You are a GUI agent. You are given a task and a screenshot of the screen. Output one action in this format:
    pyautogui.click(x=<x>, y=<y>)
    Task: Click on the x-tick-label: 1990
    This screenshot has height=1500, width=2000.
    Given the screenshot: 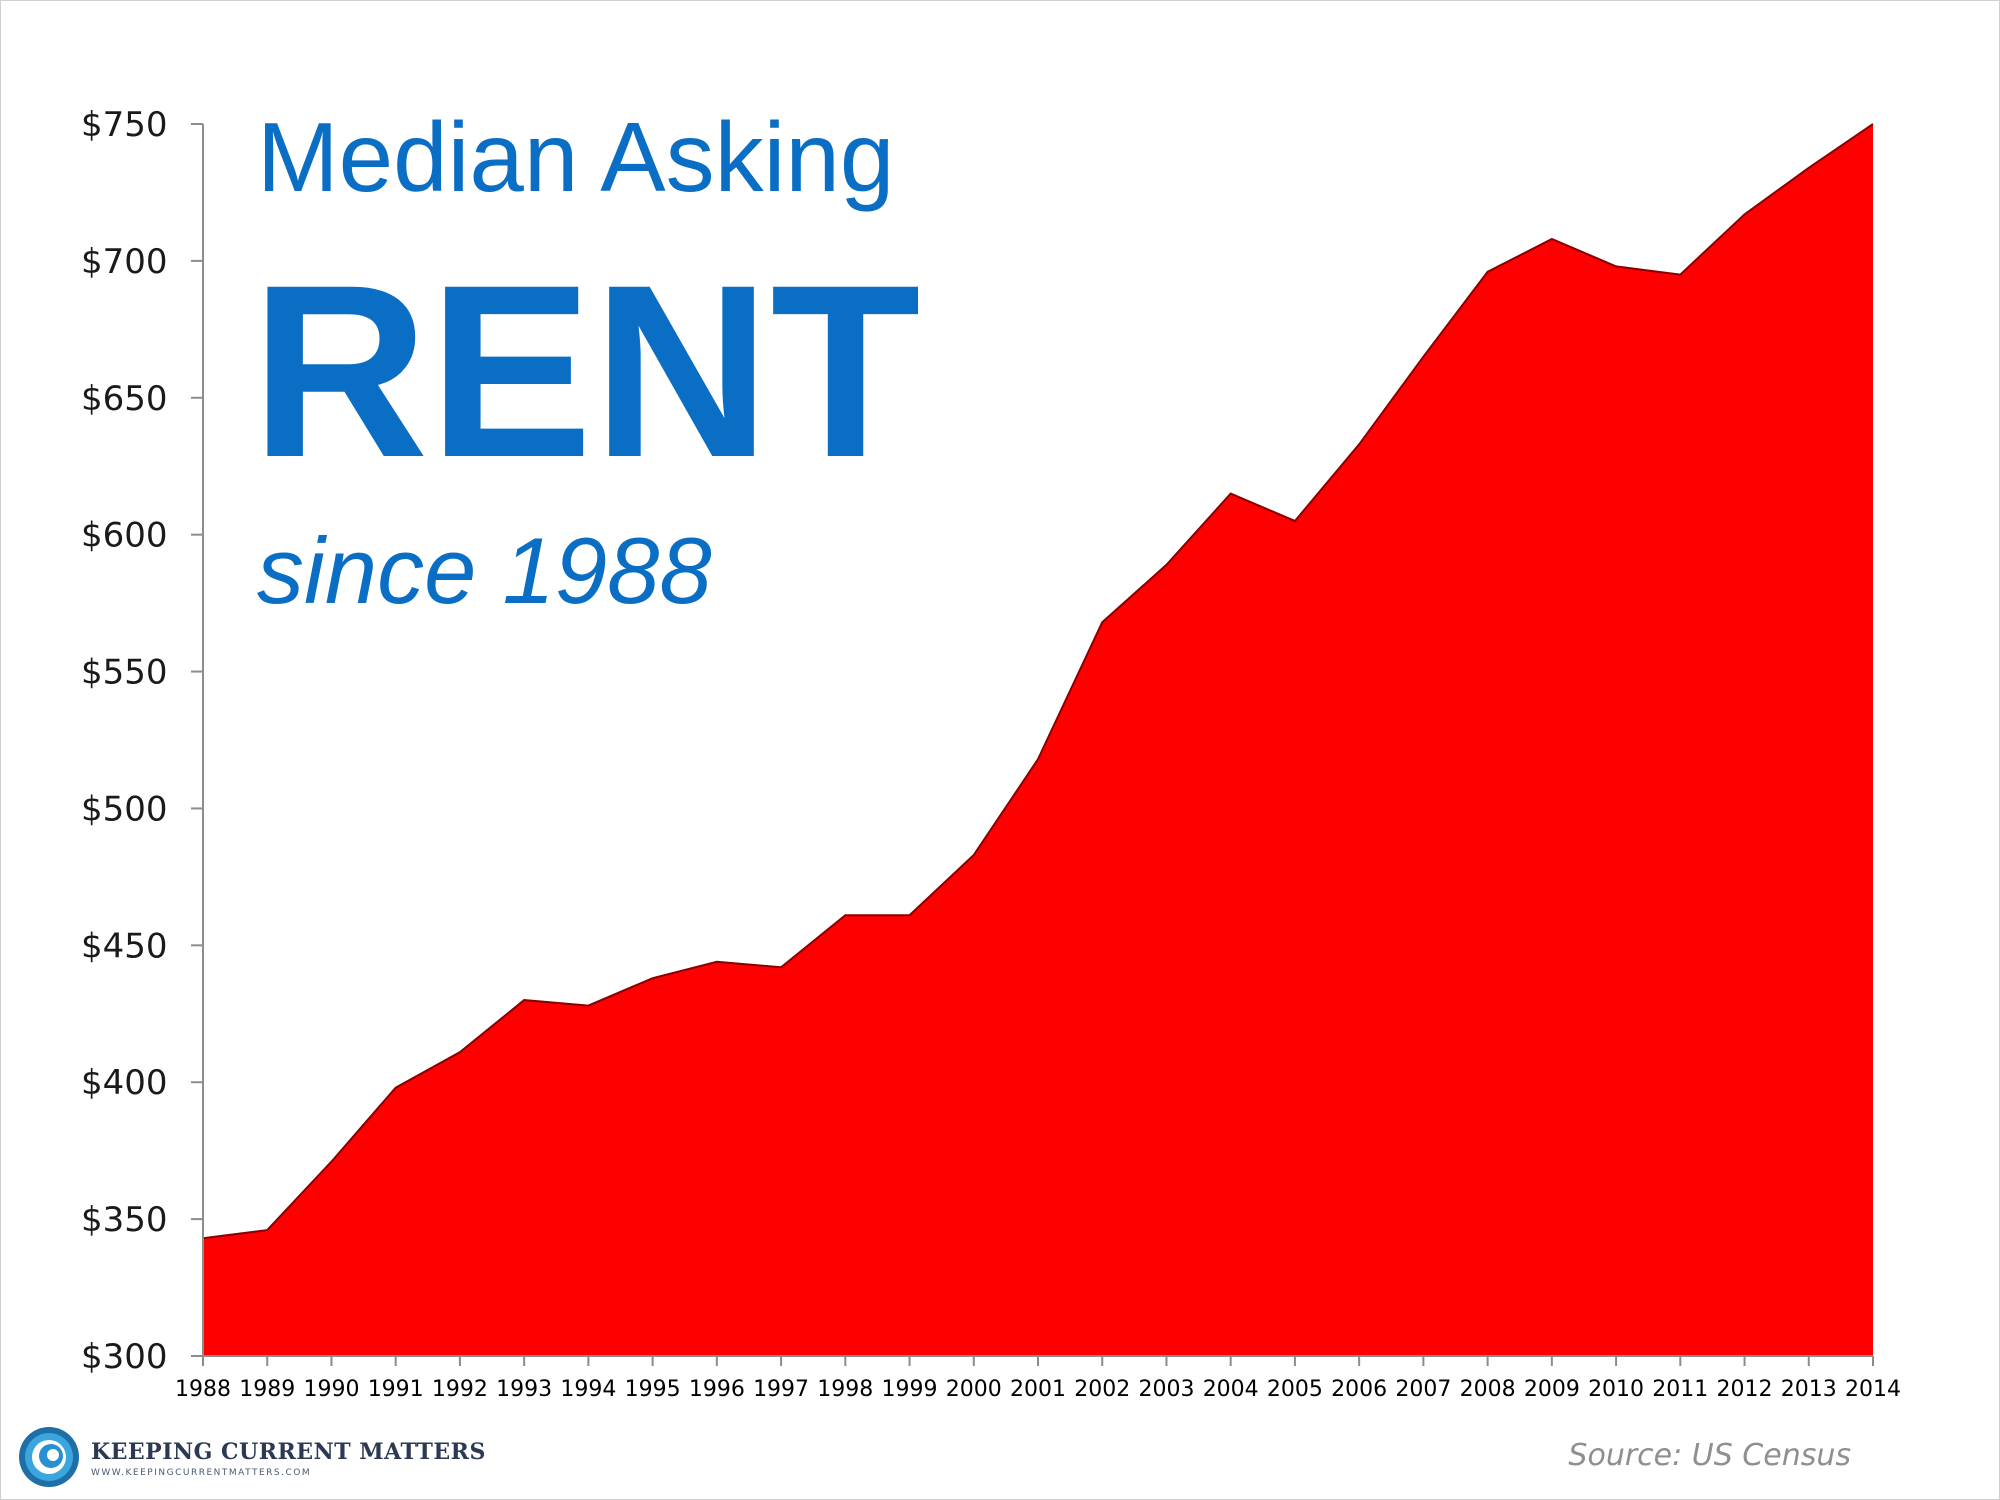 What is the action you would take?
    pyautogui.click(x=331, y=1389)
    